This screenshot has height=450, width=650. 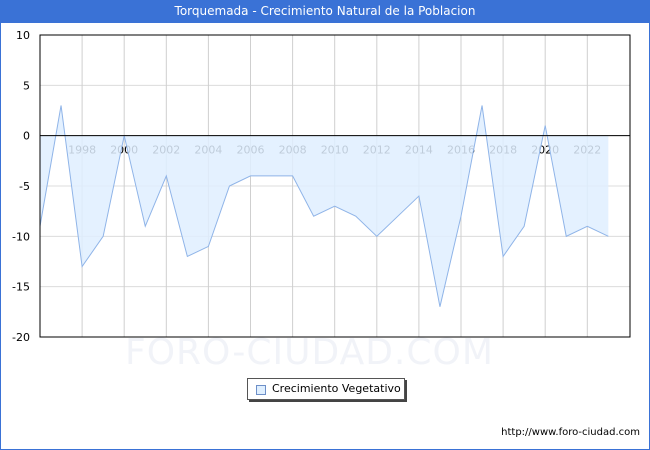 What do you see at coordinates (26, 136) in the screenshot?
I see `y-tick-label: 0` at bounding box center [26, 136].